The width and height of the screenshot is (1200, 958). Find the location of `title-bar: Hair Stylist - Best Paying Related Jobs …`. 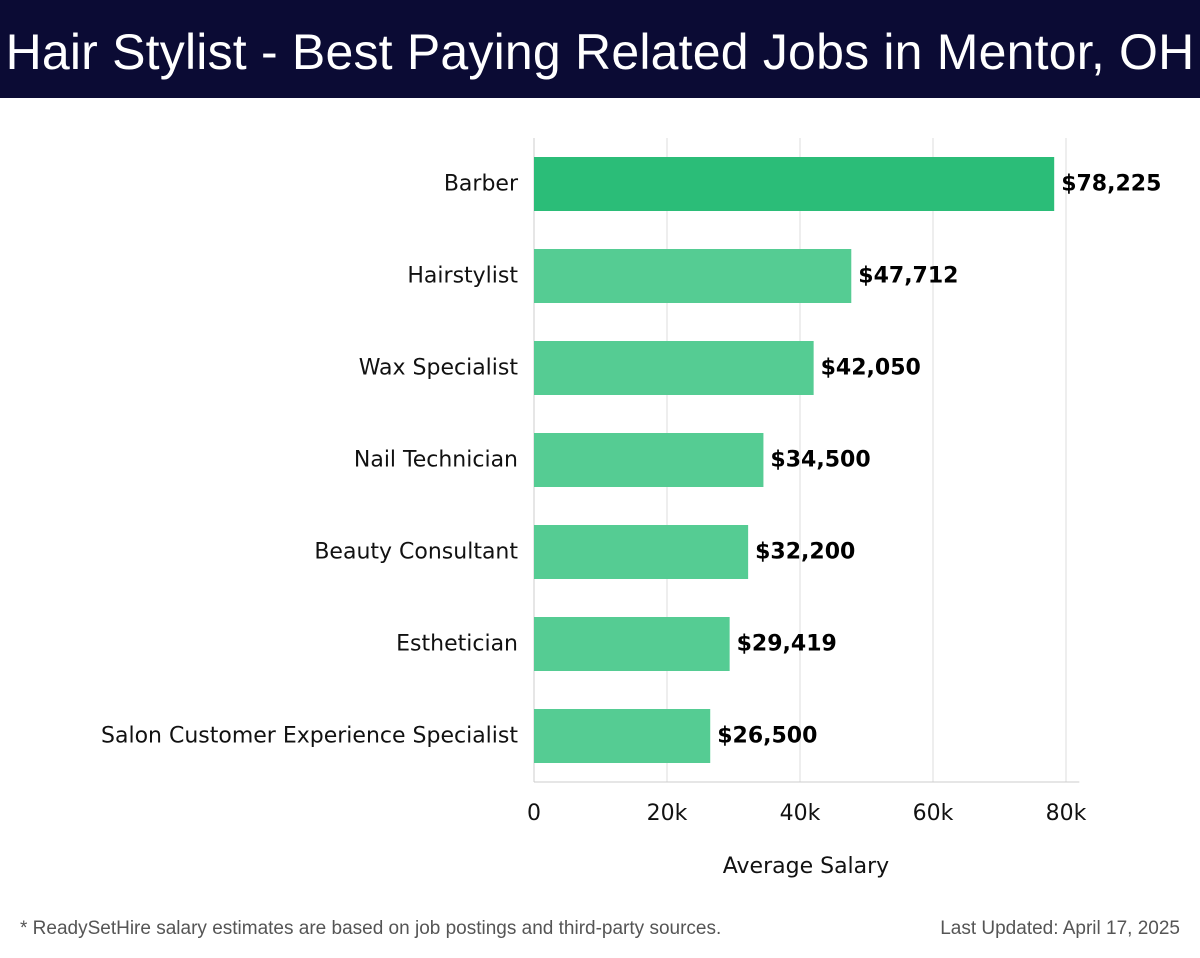

title-bar: Hair Stylist - Best Paying Related Jobs … is located at coordinates (600, 49).